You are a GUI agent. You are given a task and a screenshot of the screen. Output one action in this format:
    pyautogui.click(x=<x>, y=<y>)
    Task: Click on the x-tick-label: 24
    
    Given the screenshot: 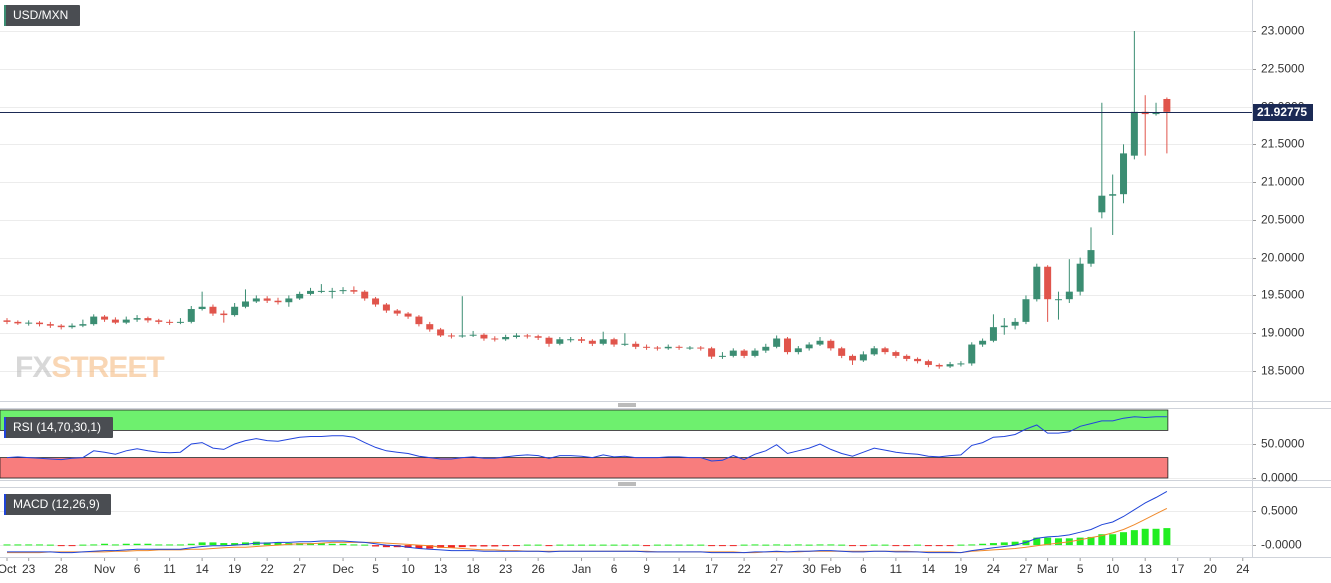 What is the action you would take?
    pyautogui.click(x=994, y=569)
    